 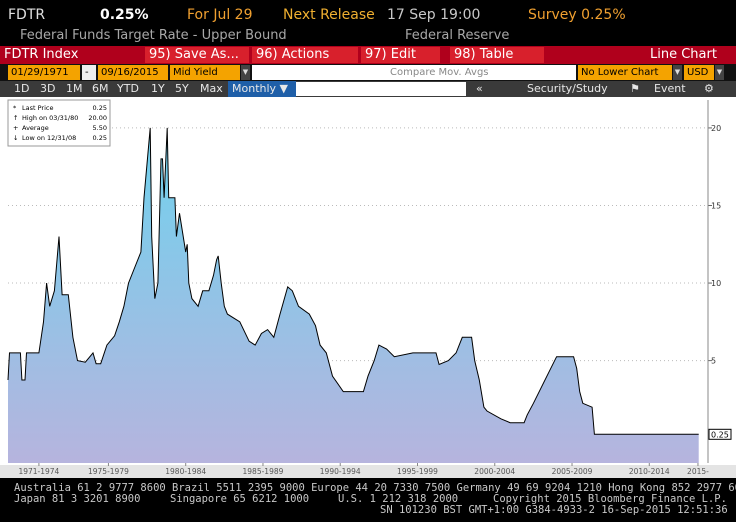 What do you see at coordinates (49, 138) in the screenshot?
I see `legend-label: Low on 12/31/08` at bounding box center [49, 138].